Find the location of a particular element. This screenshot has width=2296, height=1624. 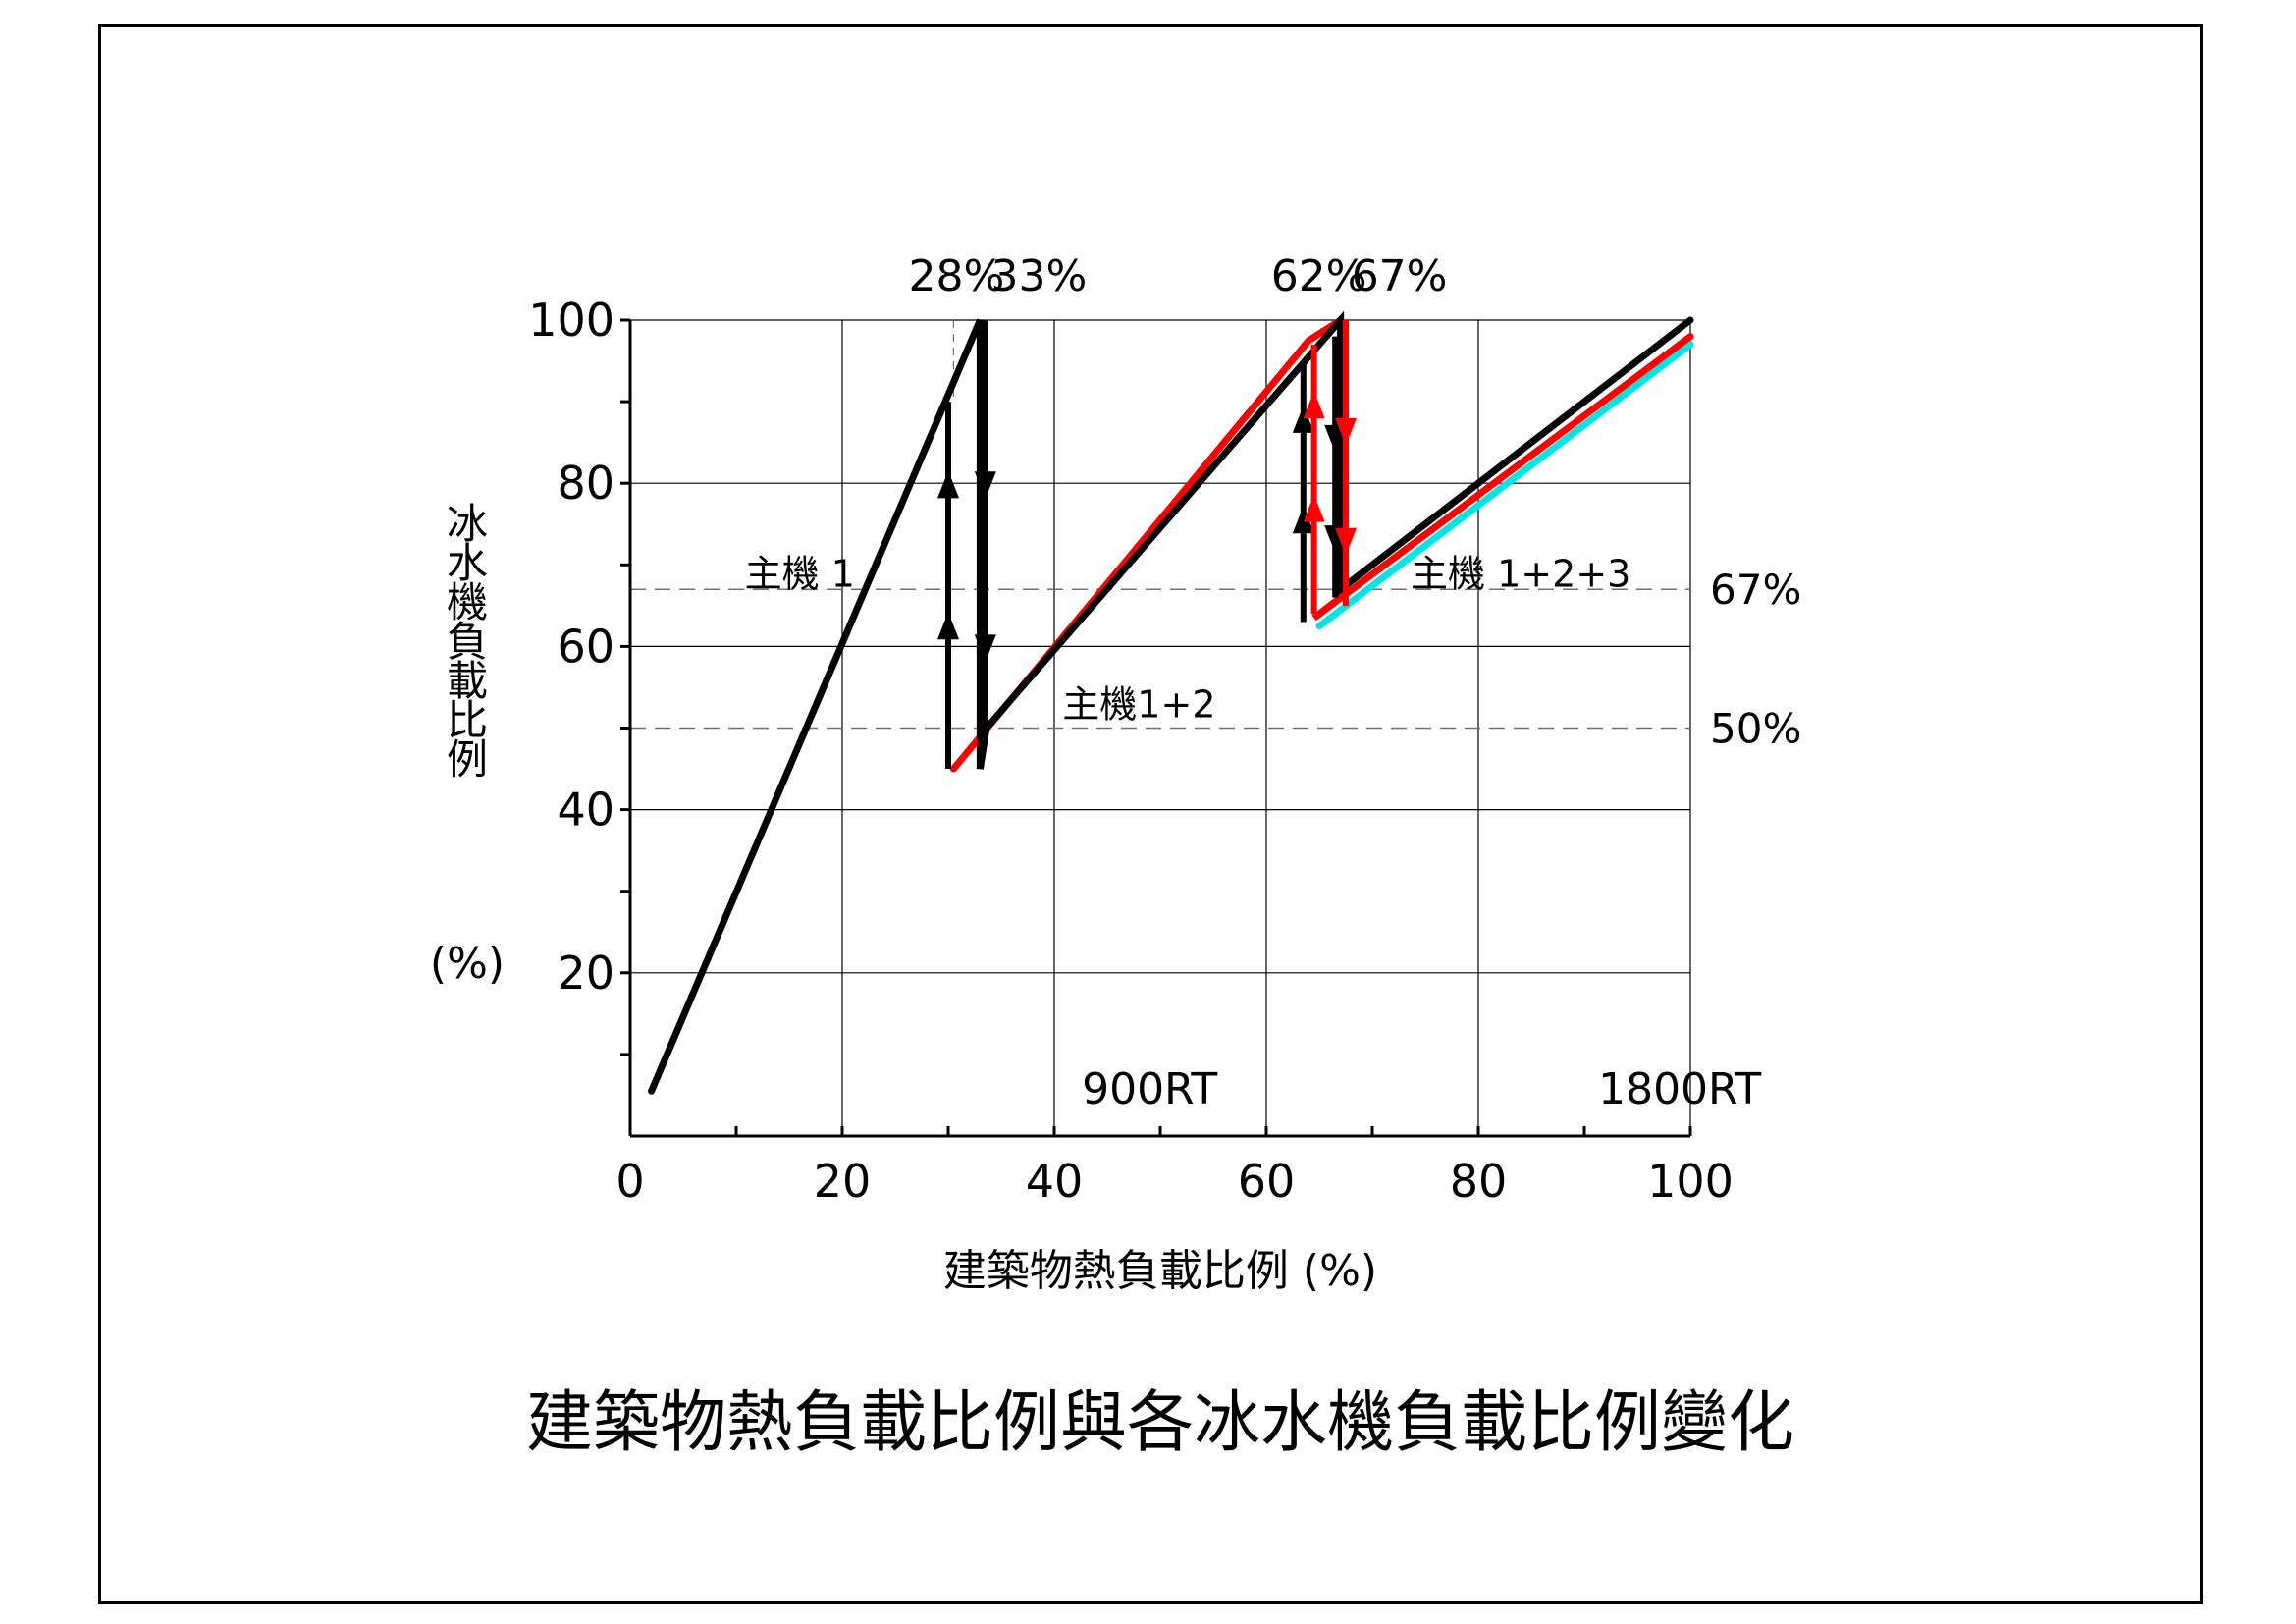

y-tick-label: 20 is located at coordinates (586, 973).